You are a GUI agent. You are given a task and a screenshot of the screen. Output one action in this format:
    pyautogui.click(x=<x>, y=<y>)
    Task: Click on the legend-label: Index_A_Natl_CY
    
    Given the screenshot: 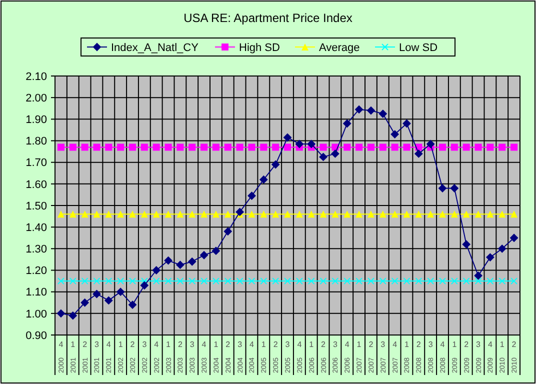 What is the action you would take?
    pyautogui.click(x=155, y=48)
    